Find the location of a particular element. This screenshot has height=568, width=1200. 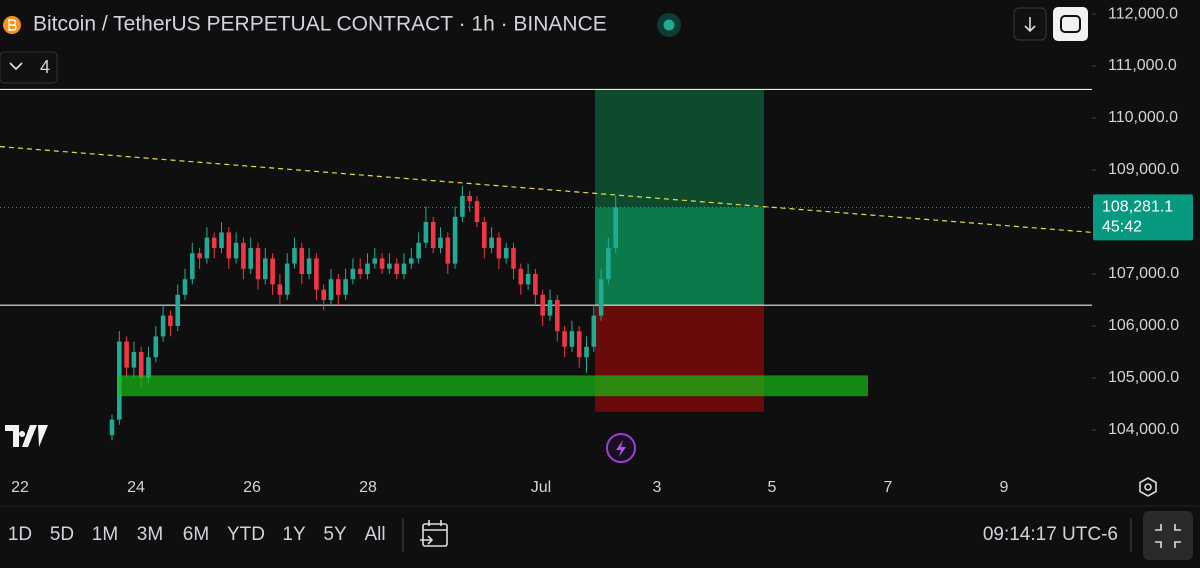

price-tag is located at coordinates (1143, 217).